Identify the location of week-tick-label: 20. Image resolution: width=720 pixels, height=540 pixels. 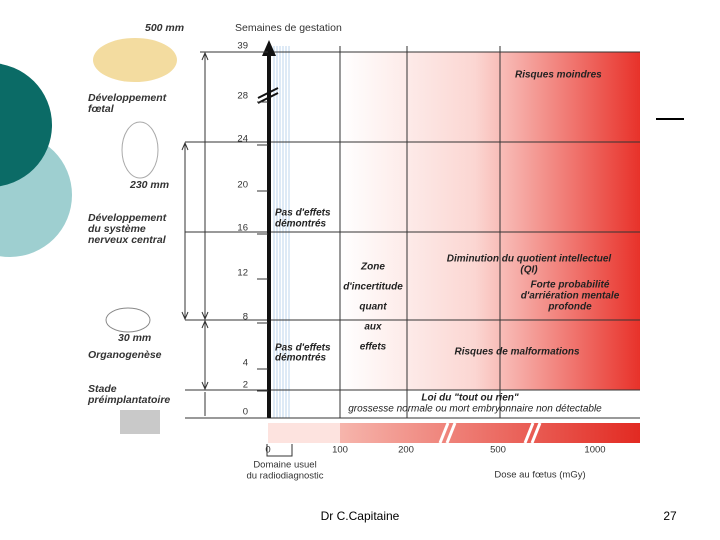
(242, 185).